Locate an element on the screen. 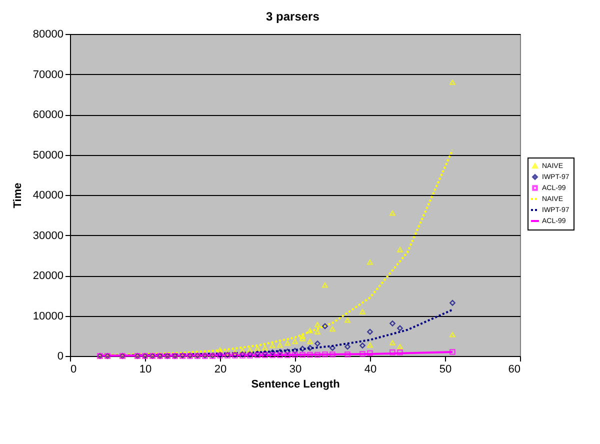 This screenshot has height=444, width=600. x-tick-label: 0 is located at coordinates (73, 370).